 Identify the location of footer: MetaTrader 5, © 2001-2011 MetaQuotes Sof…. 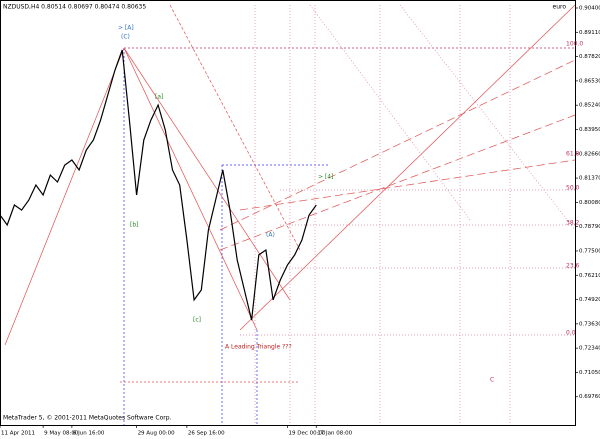
(87, 418).